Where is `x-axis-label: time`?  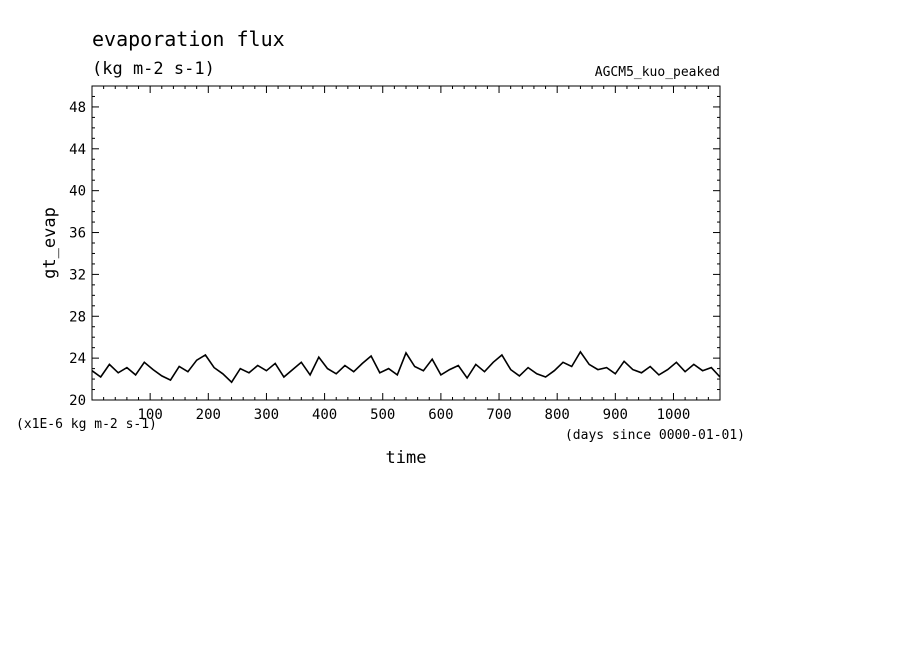
x-axis-label: time is located at coordinates (406, 458).